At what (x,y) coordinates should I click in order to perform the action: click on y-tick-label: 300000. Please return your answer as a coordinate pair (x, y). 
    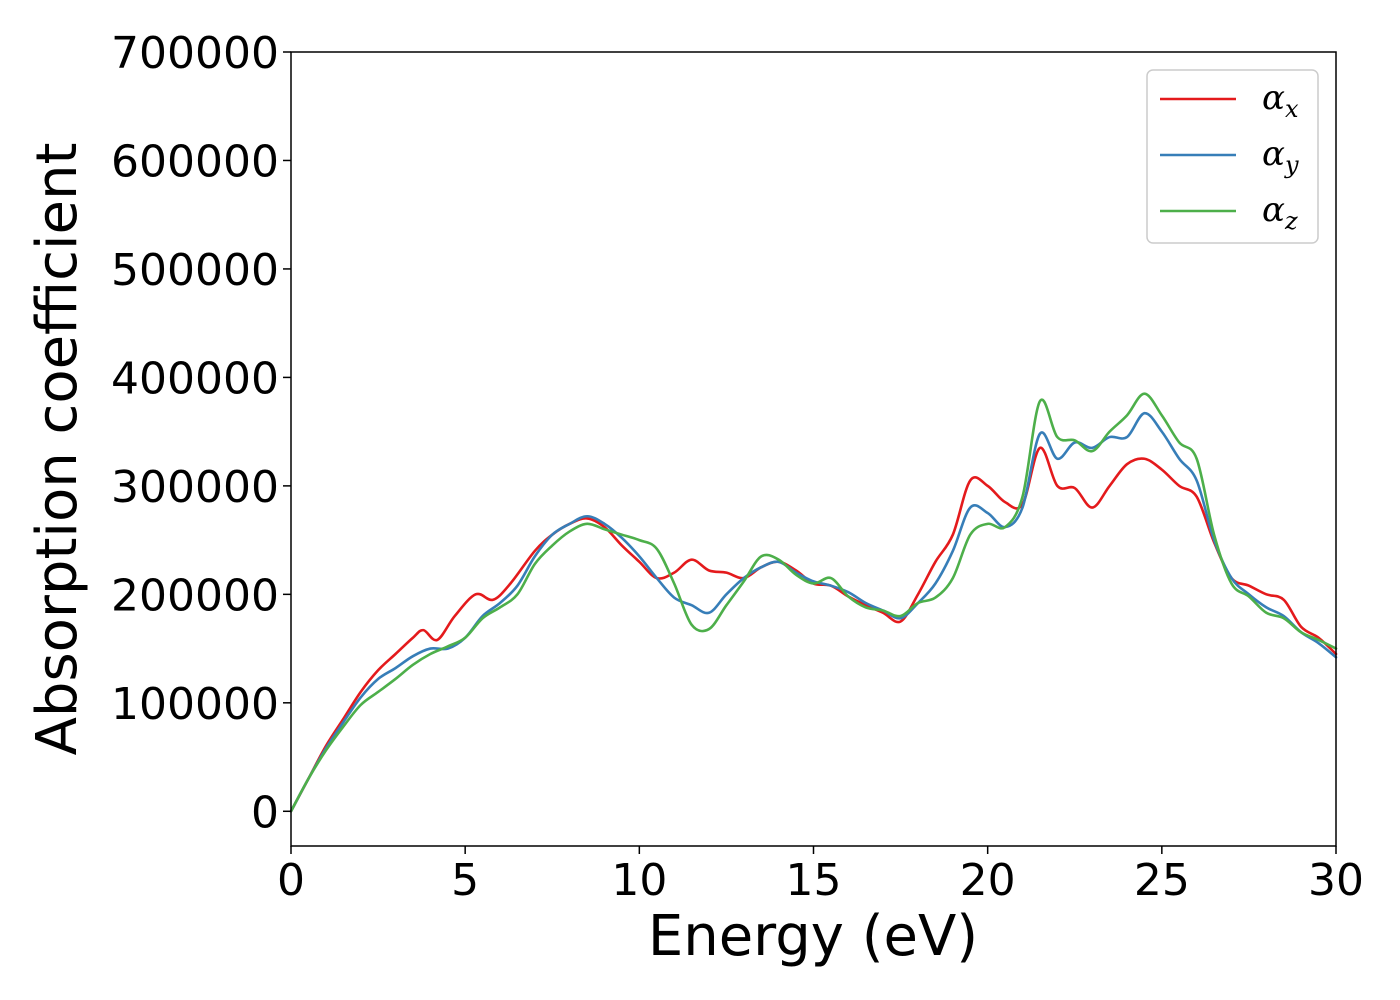
    Looking at the image, I should click on (195, 487).